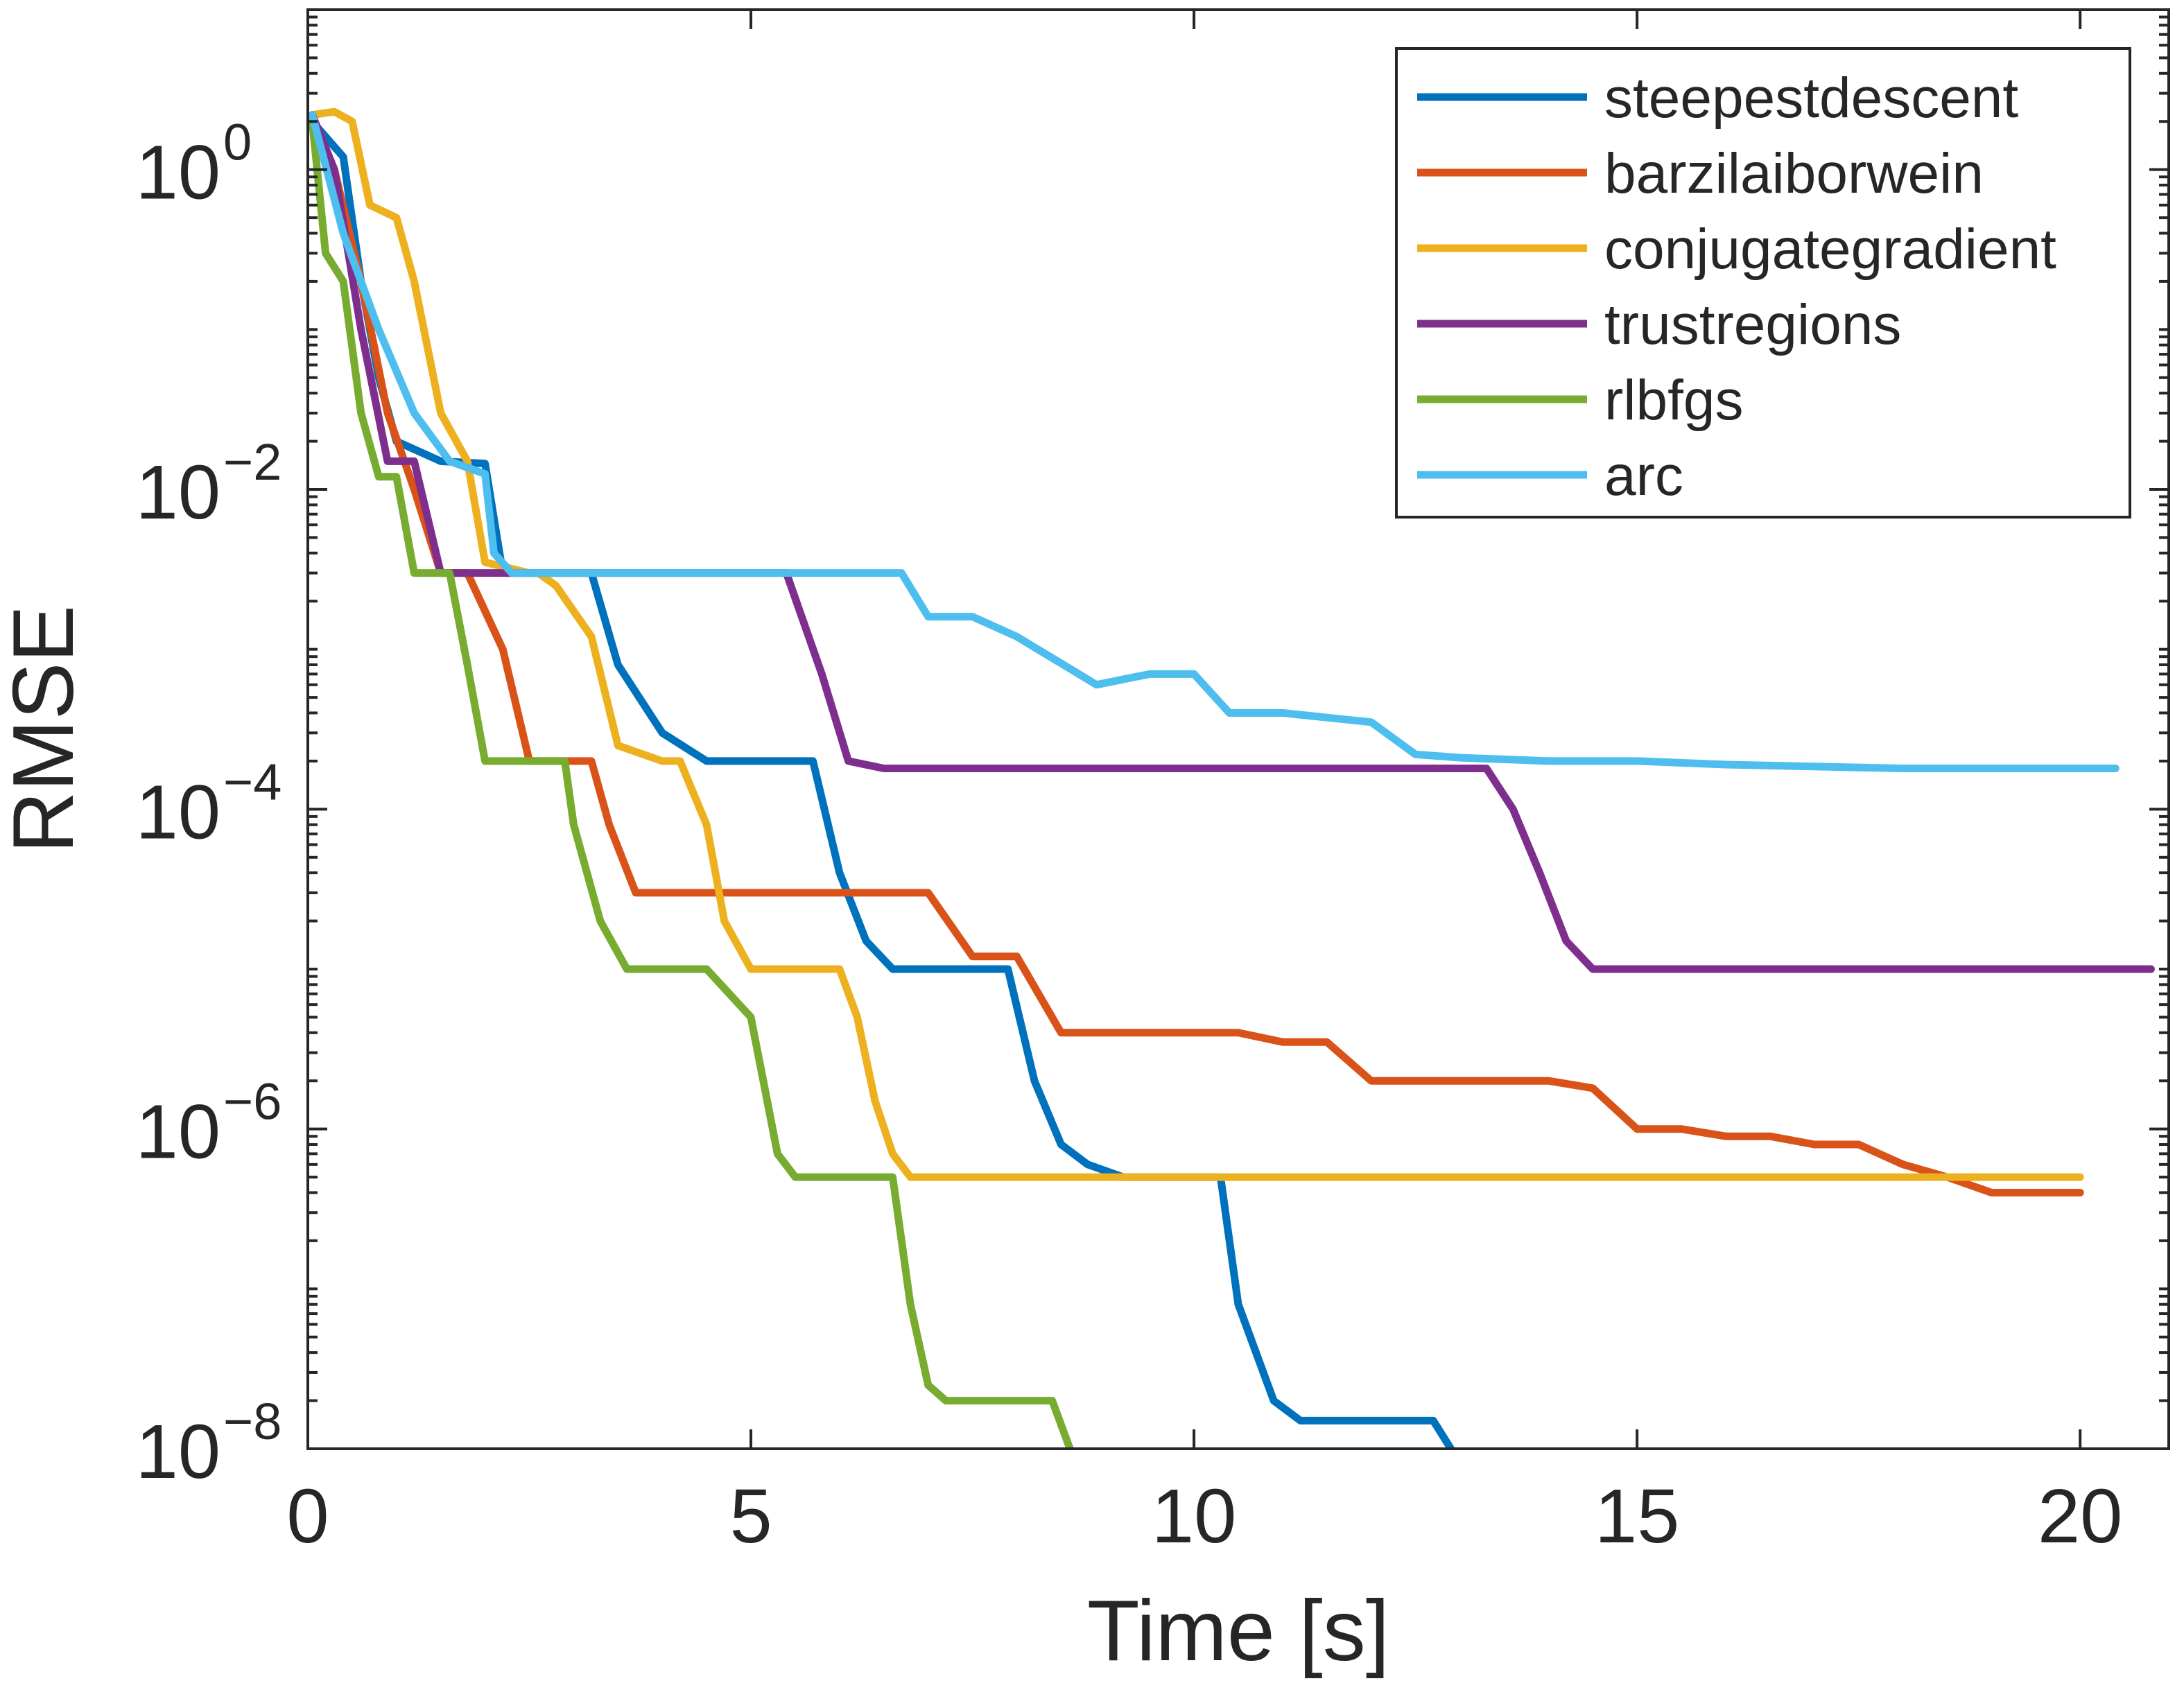 Image resolution: width=2184 pixels, height=1690 pixels. I want to click on y-tick-label-exponent: −8, so click(252, 1422).